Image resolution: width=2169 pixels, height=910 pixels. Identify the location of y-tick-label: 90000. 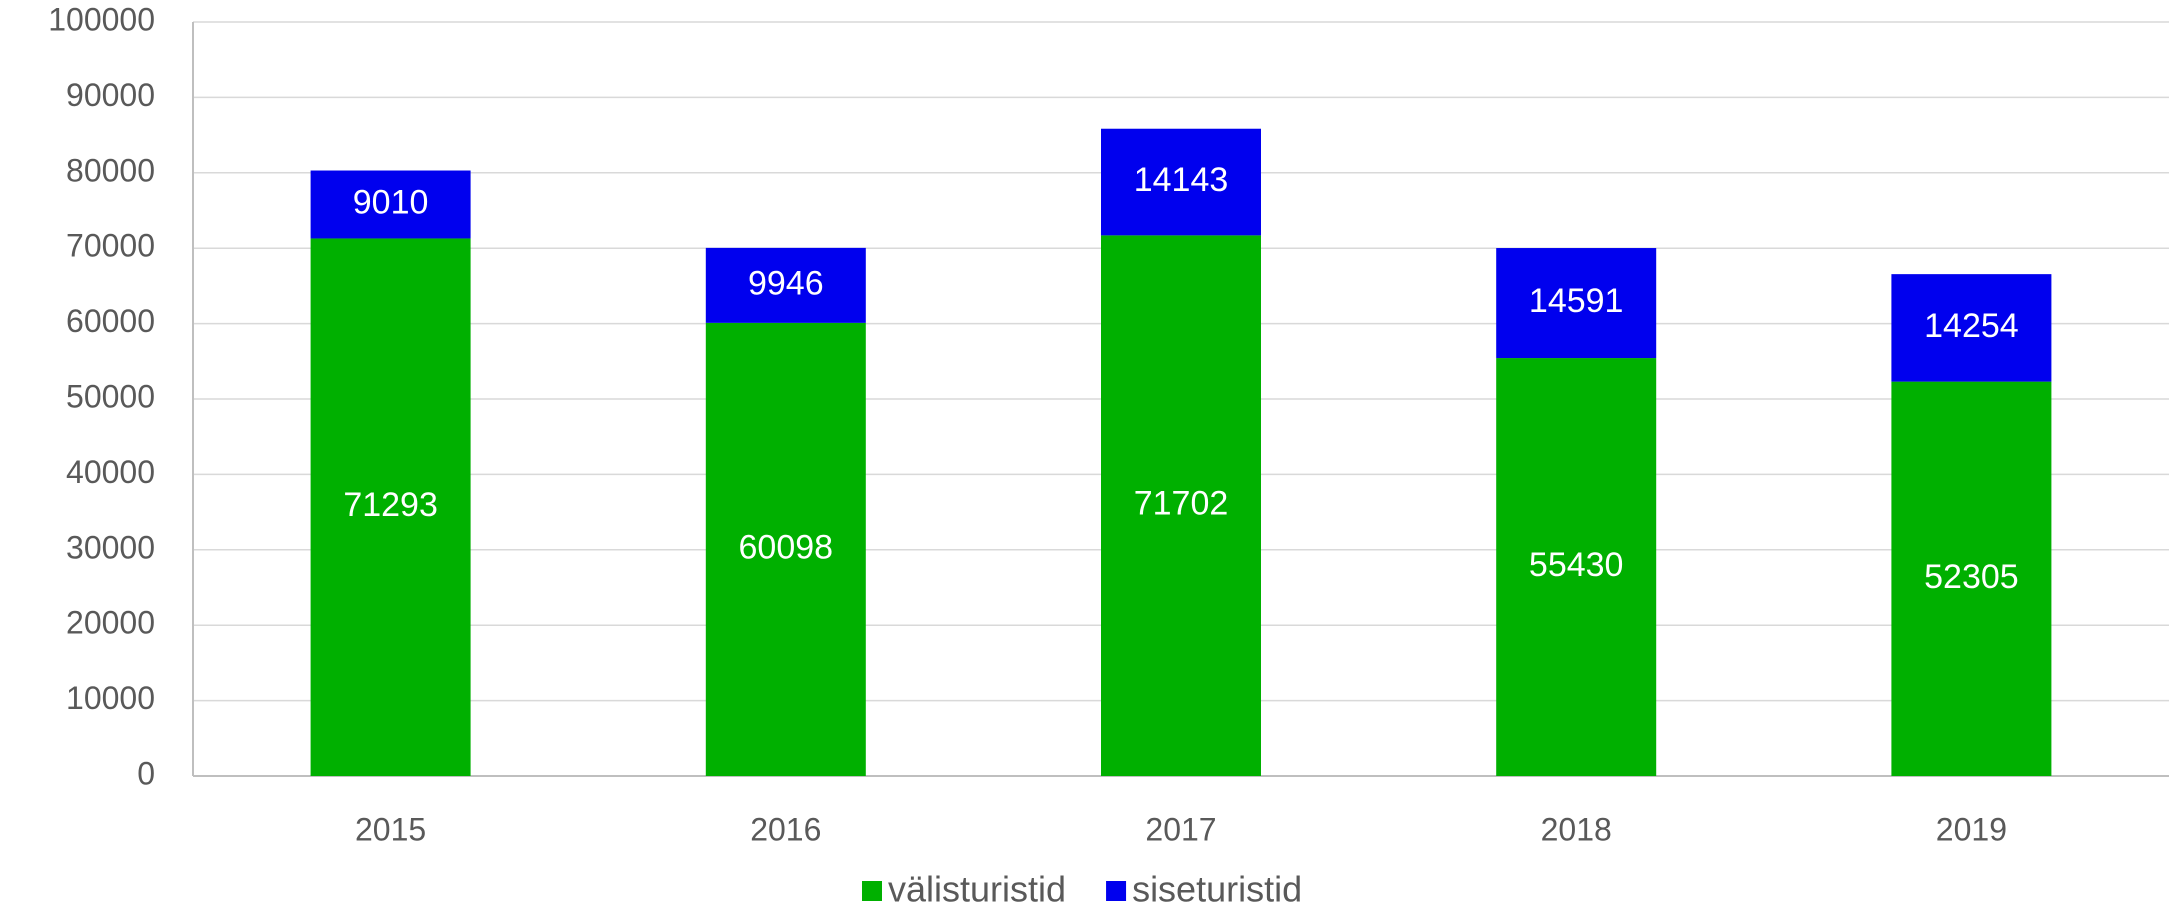
(110, 95).